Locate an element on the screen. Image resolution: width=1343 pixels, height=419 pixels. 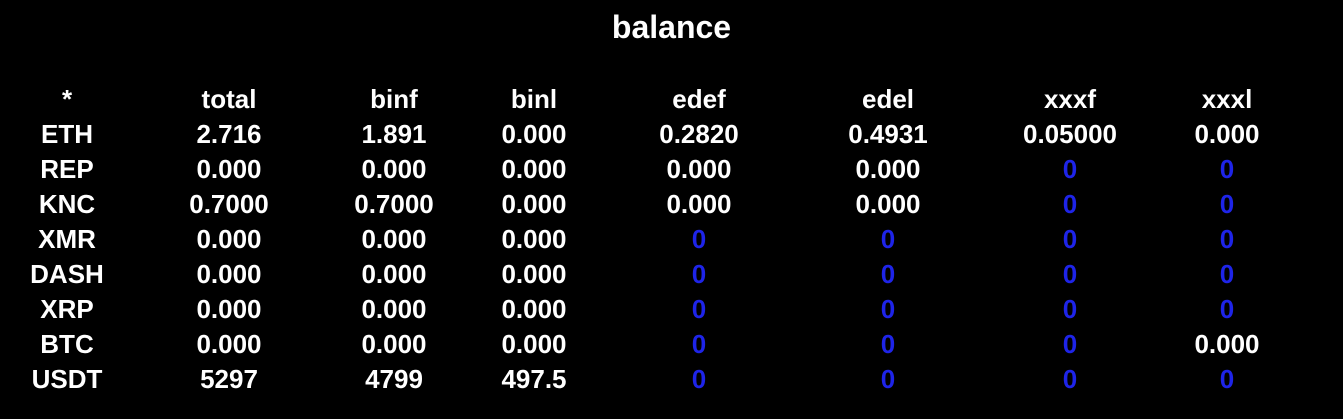
table-row: XMR 0.000 0.000 0.000 0 0 0 0 is located at coordinates (671, 239).